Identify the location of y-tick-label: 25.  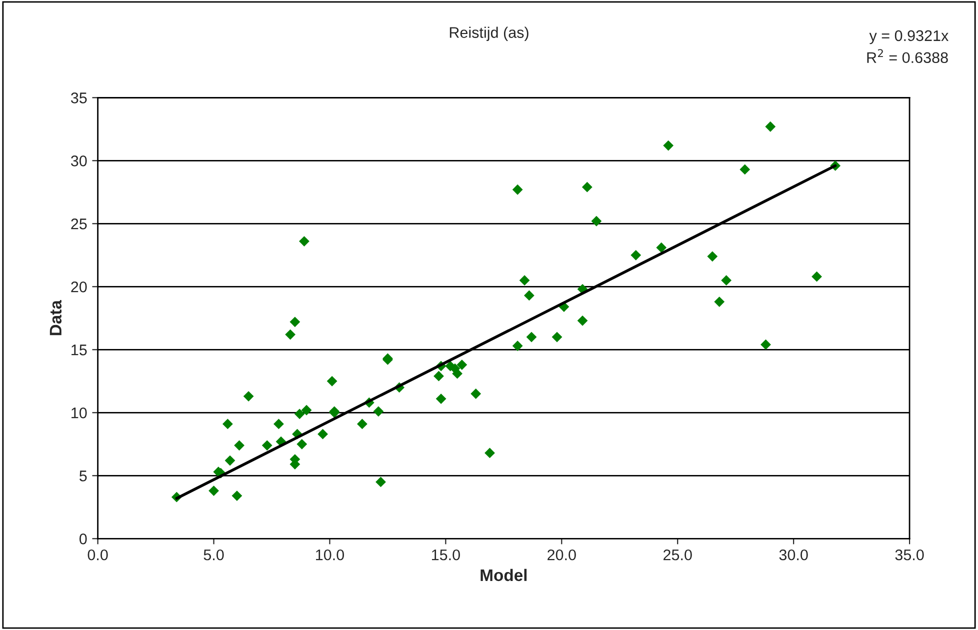
(79, 224).